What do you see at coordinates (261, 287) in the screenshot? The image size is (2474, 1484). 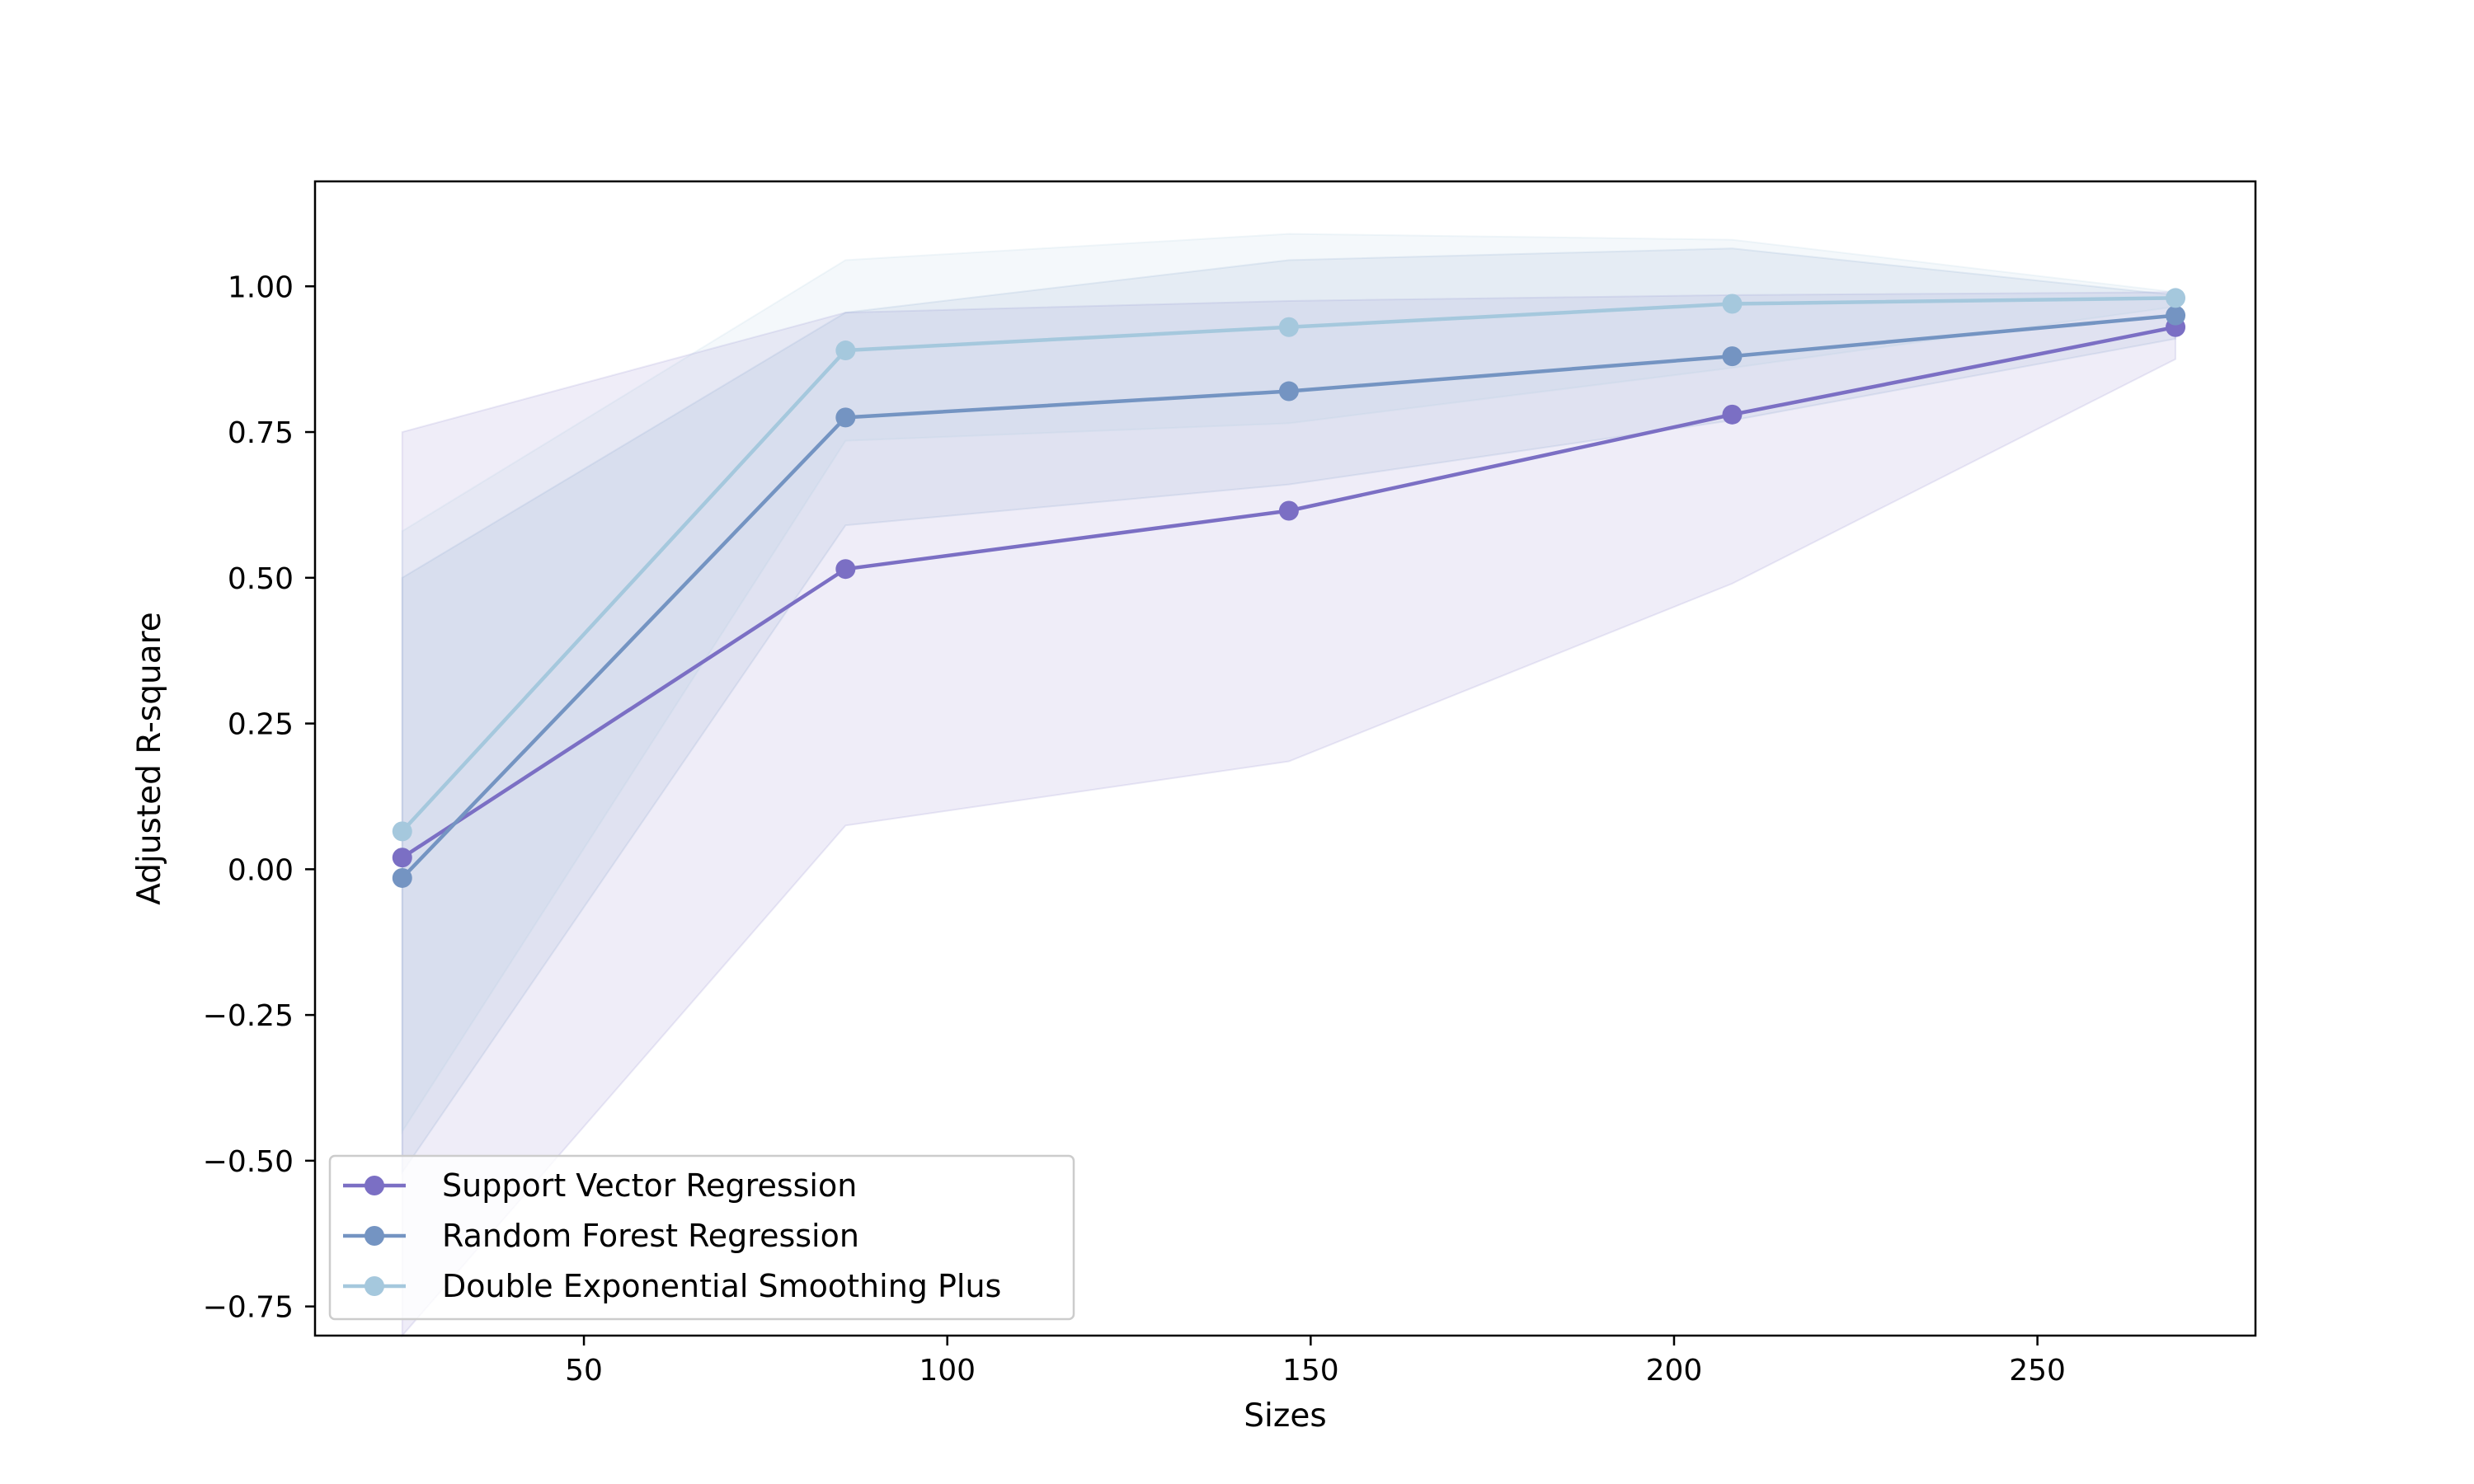 I see `y-tick-label: 1.00` at bounding box center [261, 287].